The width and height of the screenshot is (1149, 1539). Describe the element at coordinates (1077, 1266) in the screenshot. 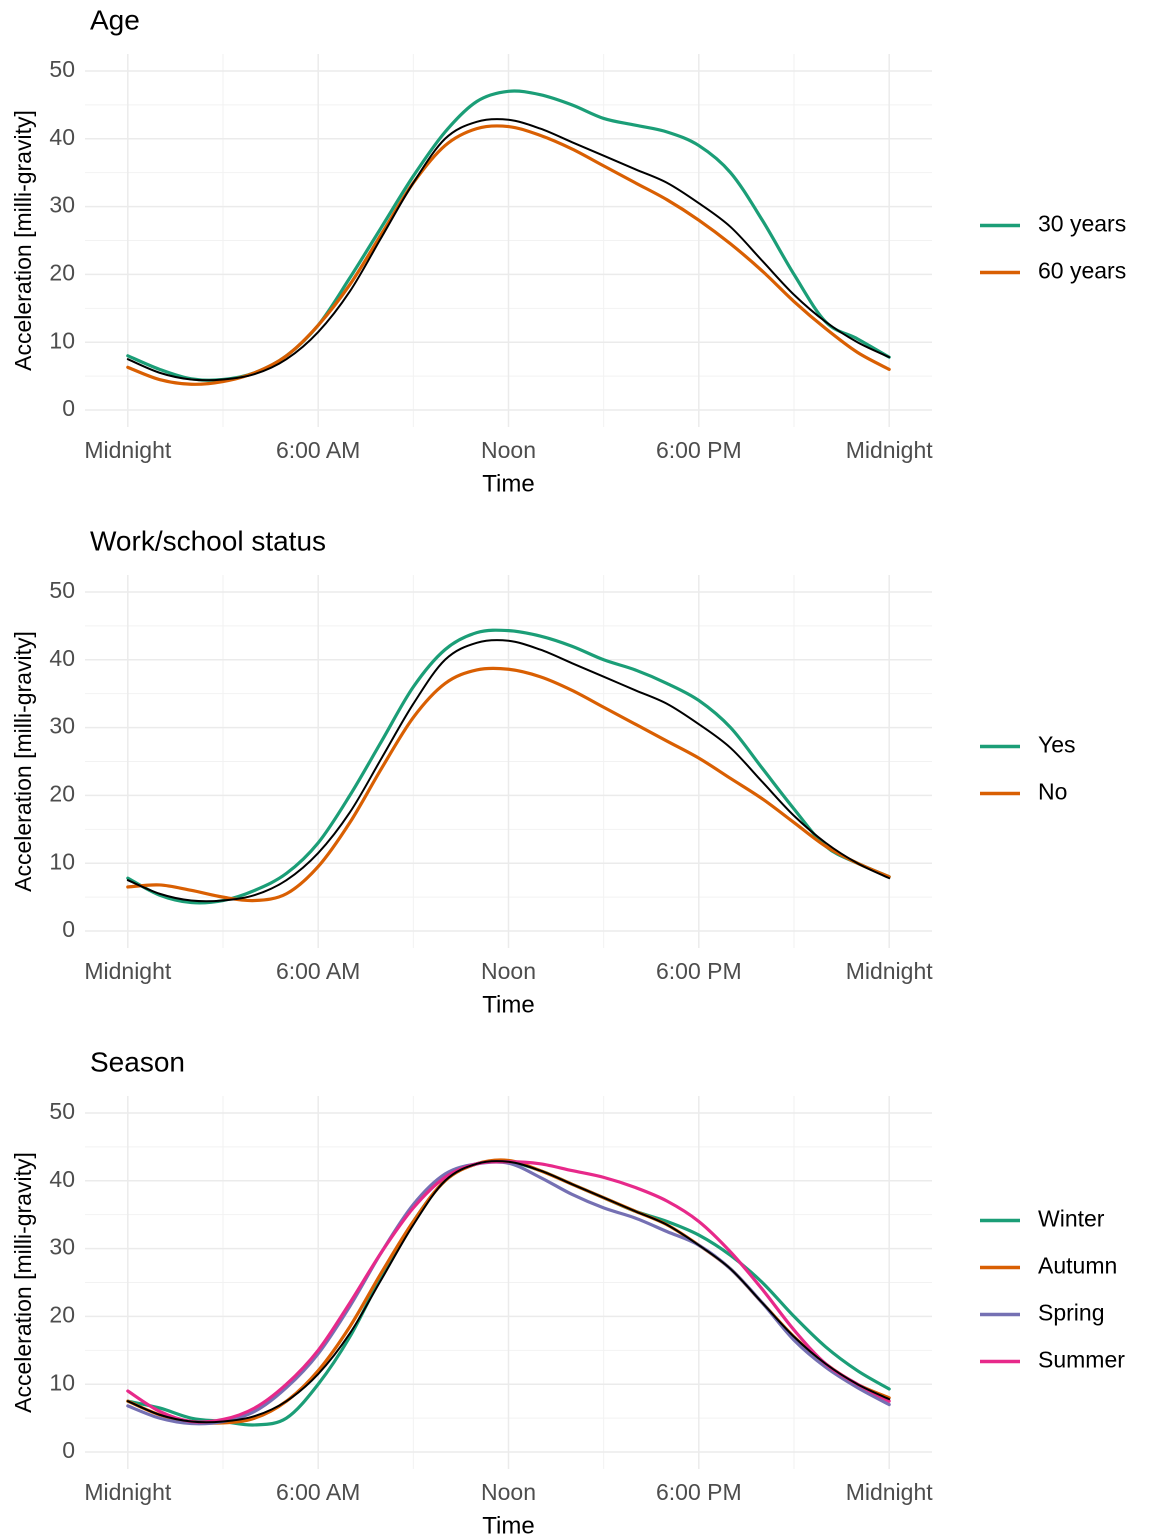

I see `legend-label: Autumn` at that location.